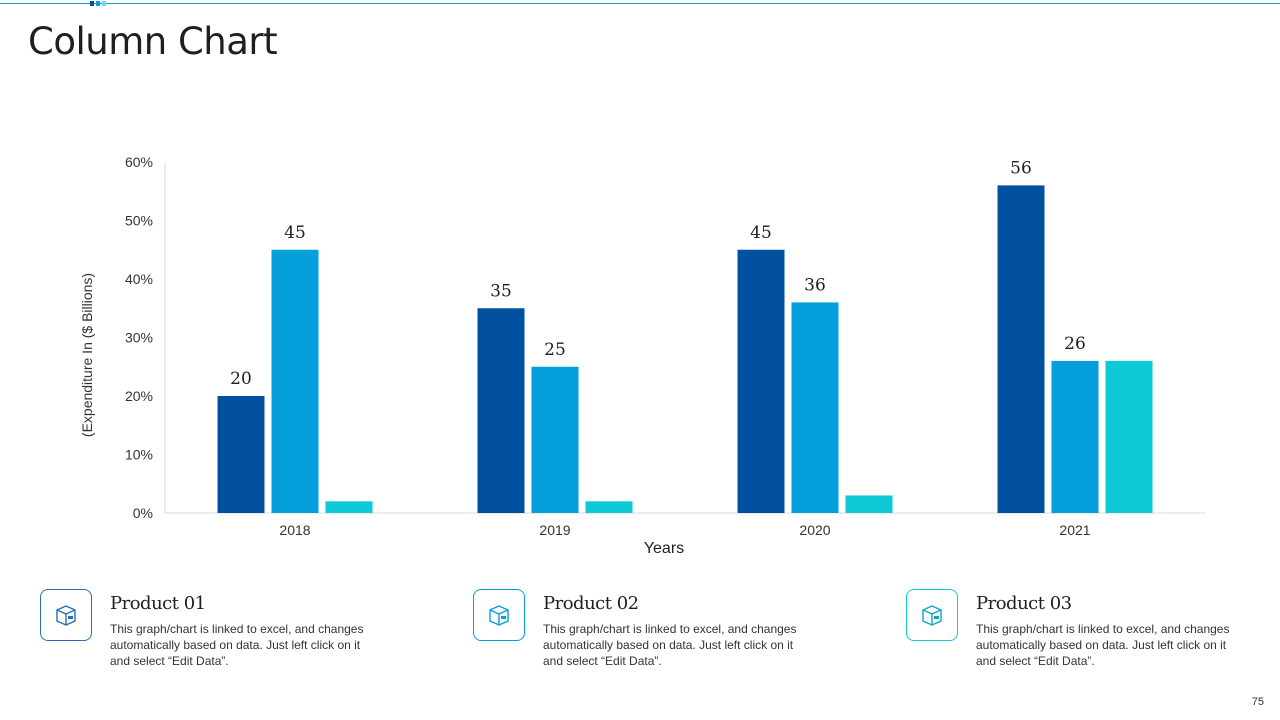  What do you see at coordinates (555, 350) in the screenshot?
I see `data-label: 25` at bounding box center [555, 350].